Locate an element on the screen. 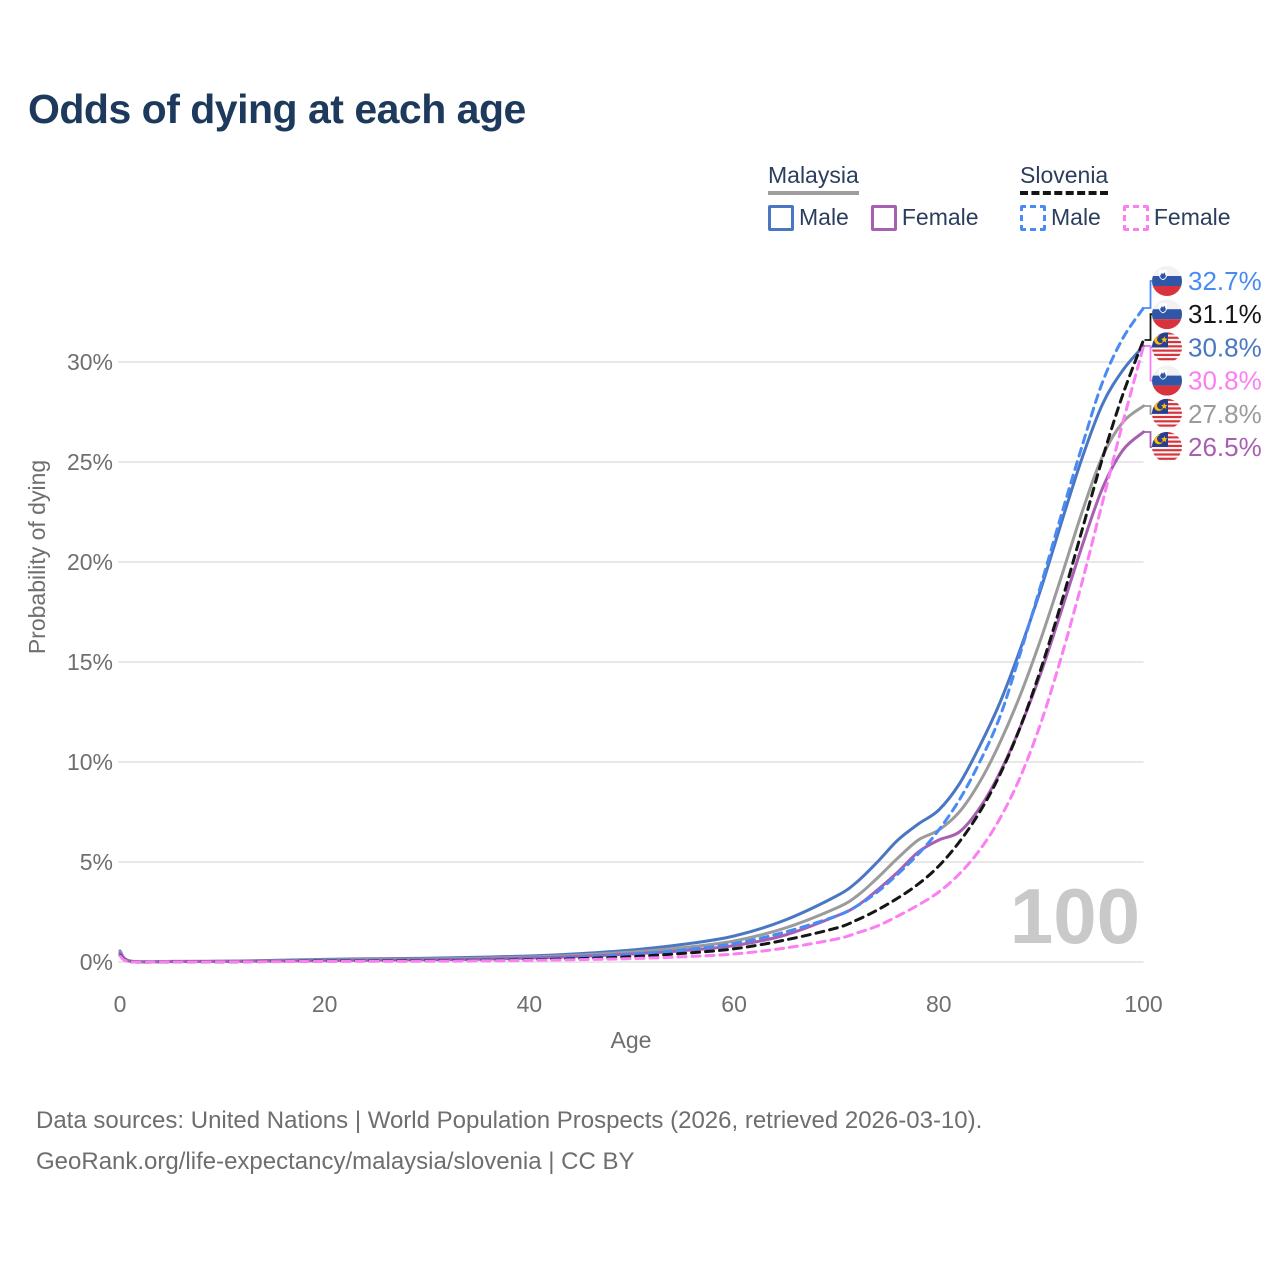  x-axis-tick-labels: 0 20 40 60 80 100 is located at coordinates (638, 1004).